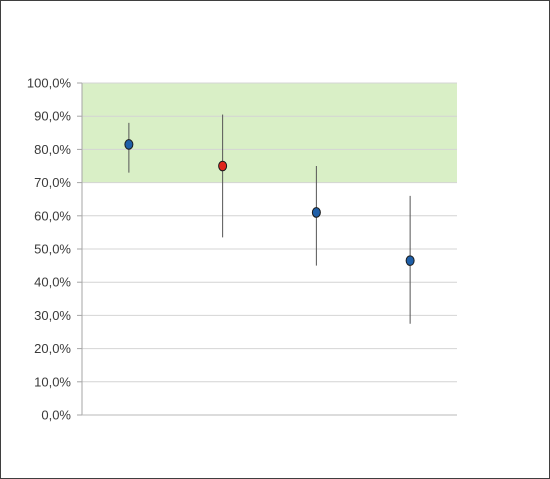 The image size is (550, 479). What do you see at coordinates (52, 182) in the screenshot?
I see `y-tick-label: 70,0%` at bounding box center [52, 182].